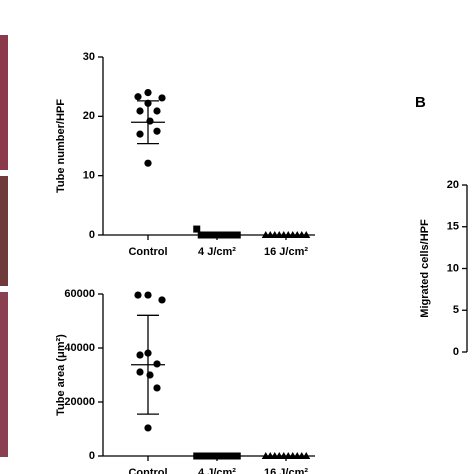  I want to click on y-axis-label: Migrated cells/HPF, so click(425, 268).